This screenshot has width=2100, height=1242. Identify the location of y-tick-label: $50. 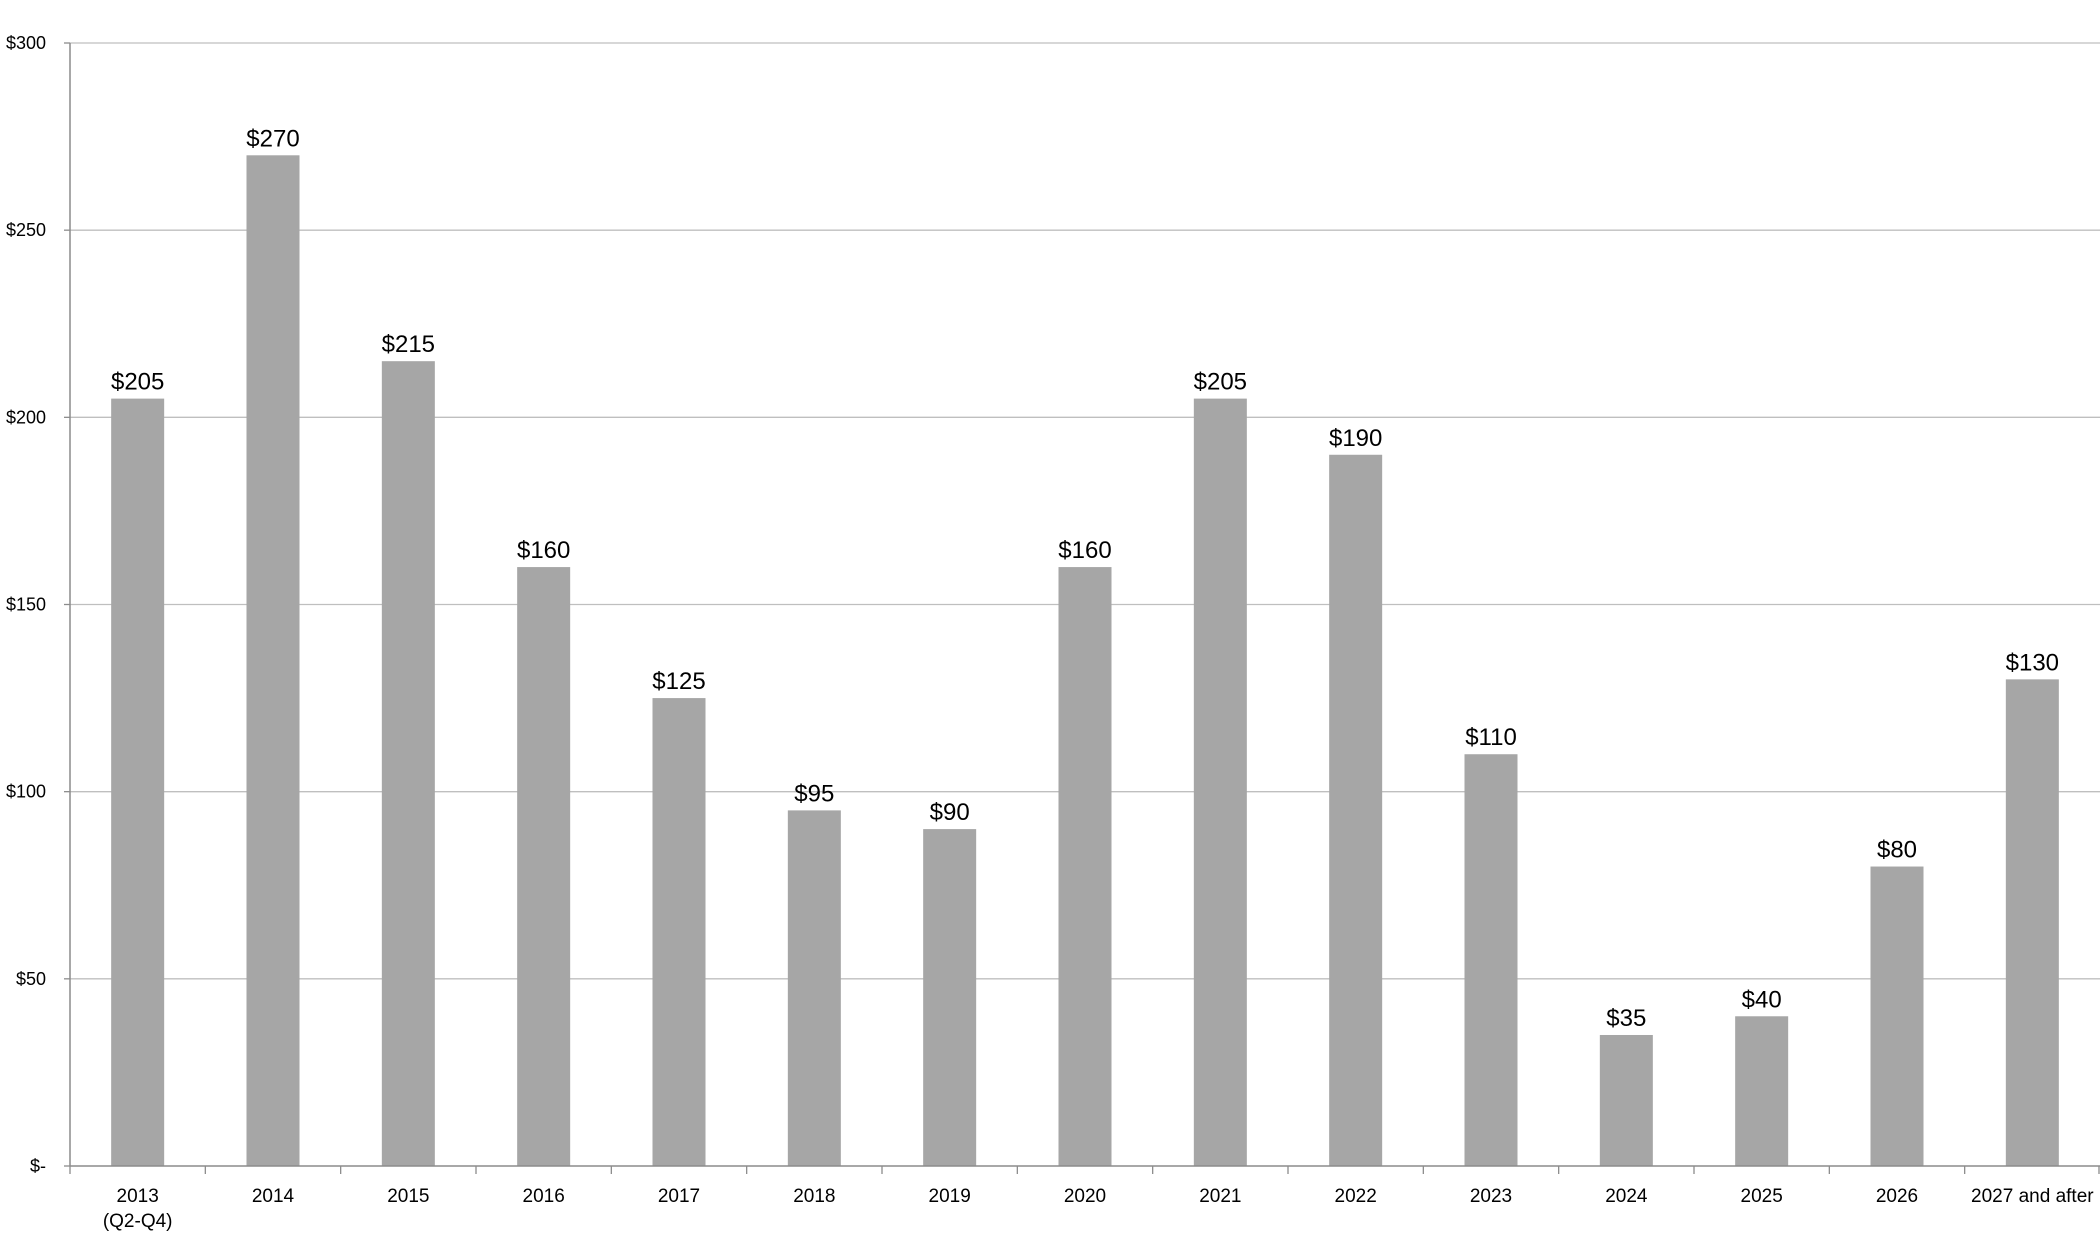
(31, 979).